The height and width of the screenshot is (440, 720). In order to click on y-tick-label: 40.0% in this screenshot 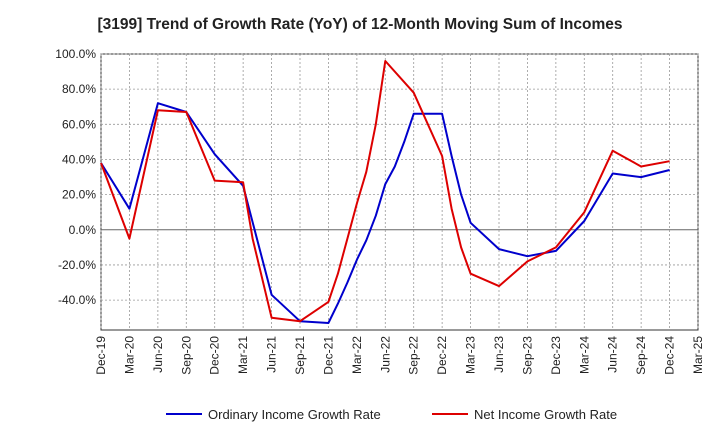, I will do `click(79, 159)`.